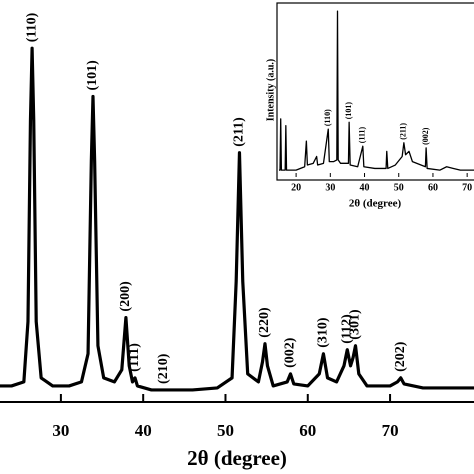 Image resolution: width=474 pixels, height=474 pixels. I want to click on inset-peak-label: (211), so click(403, 131).